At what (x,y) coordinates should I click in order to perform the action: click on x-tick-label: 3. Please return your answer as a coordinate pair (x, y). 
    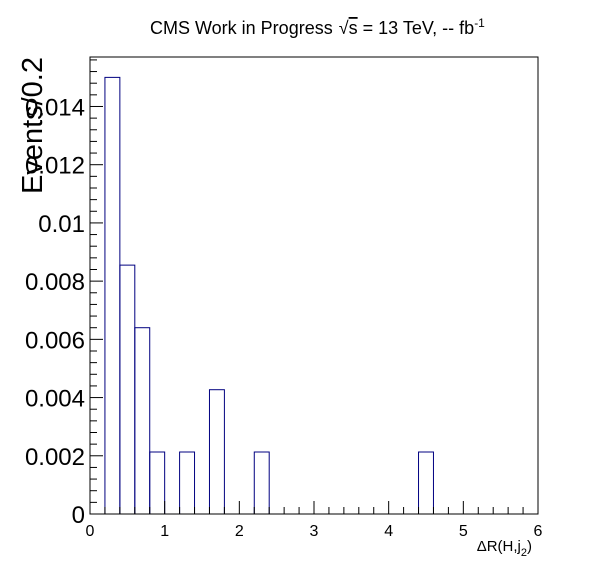
    Looking at the image, I should click on (314, 531).